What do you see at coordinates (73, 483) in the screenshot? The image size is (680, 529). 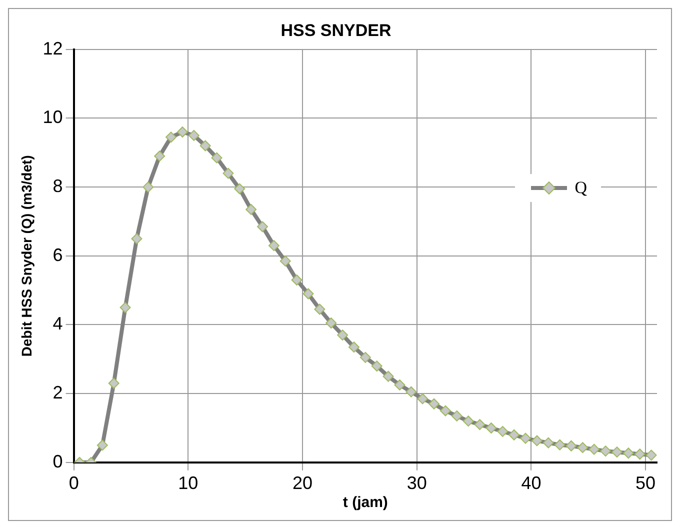 I see `x-tick-label: 0` at bounding box center [73, 483].